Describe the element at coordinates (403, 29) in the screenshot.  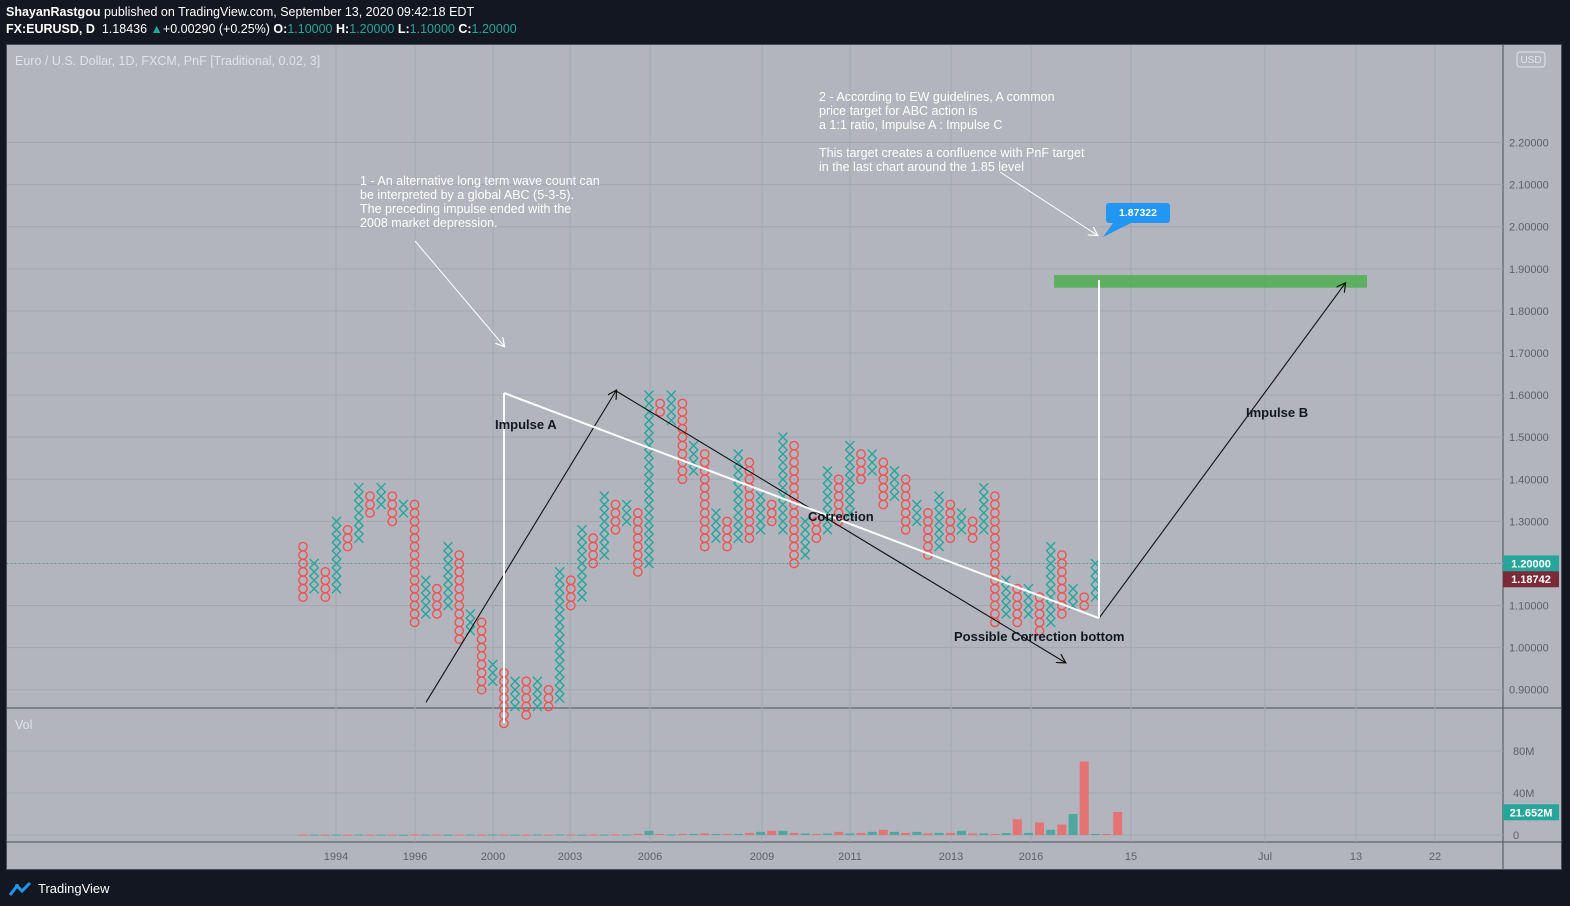
I see `low-label: L:` at that location.